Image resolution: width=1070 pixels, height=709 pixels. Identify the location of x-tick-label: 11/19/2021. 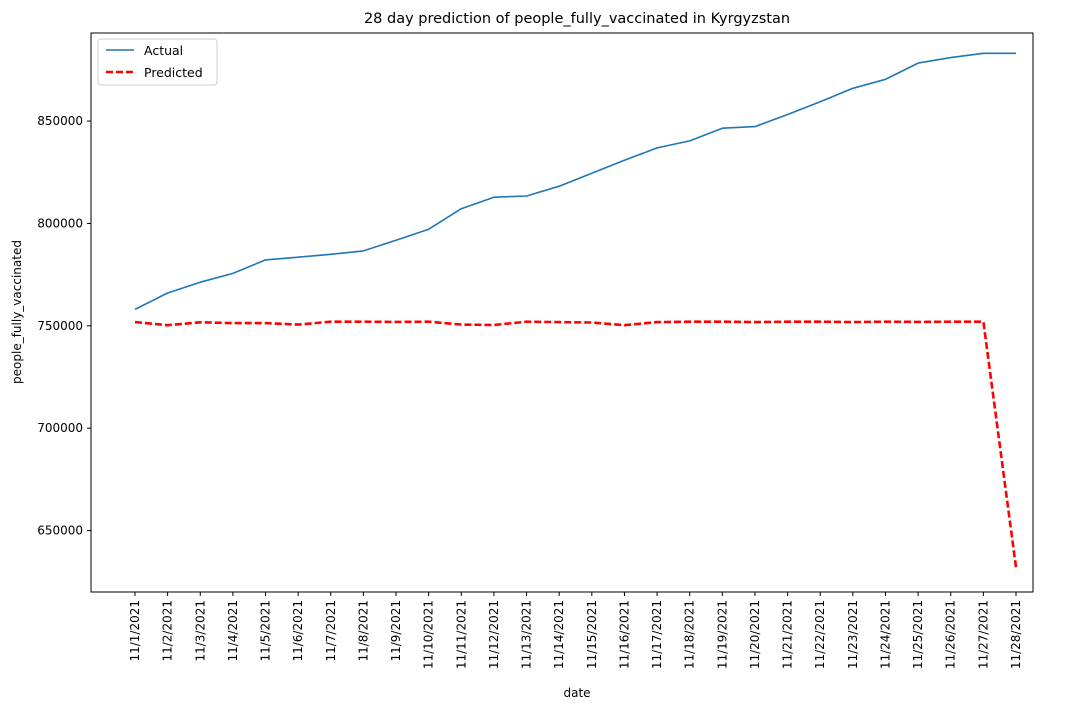
(722, 634).